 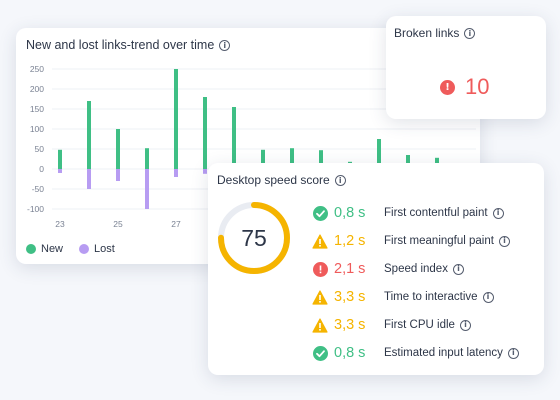 I want to click on speed-metric-row: 0,8 s Estimated input latency i, so click(x=415, y=353).